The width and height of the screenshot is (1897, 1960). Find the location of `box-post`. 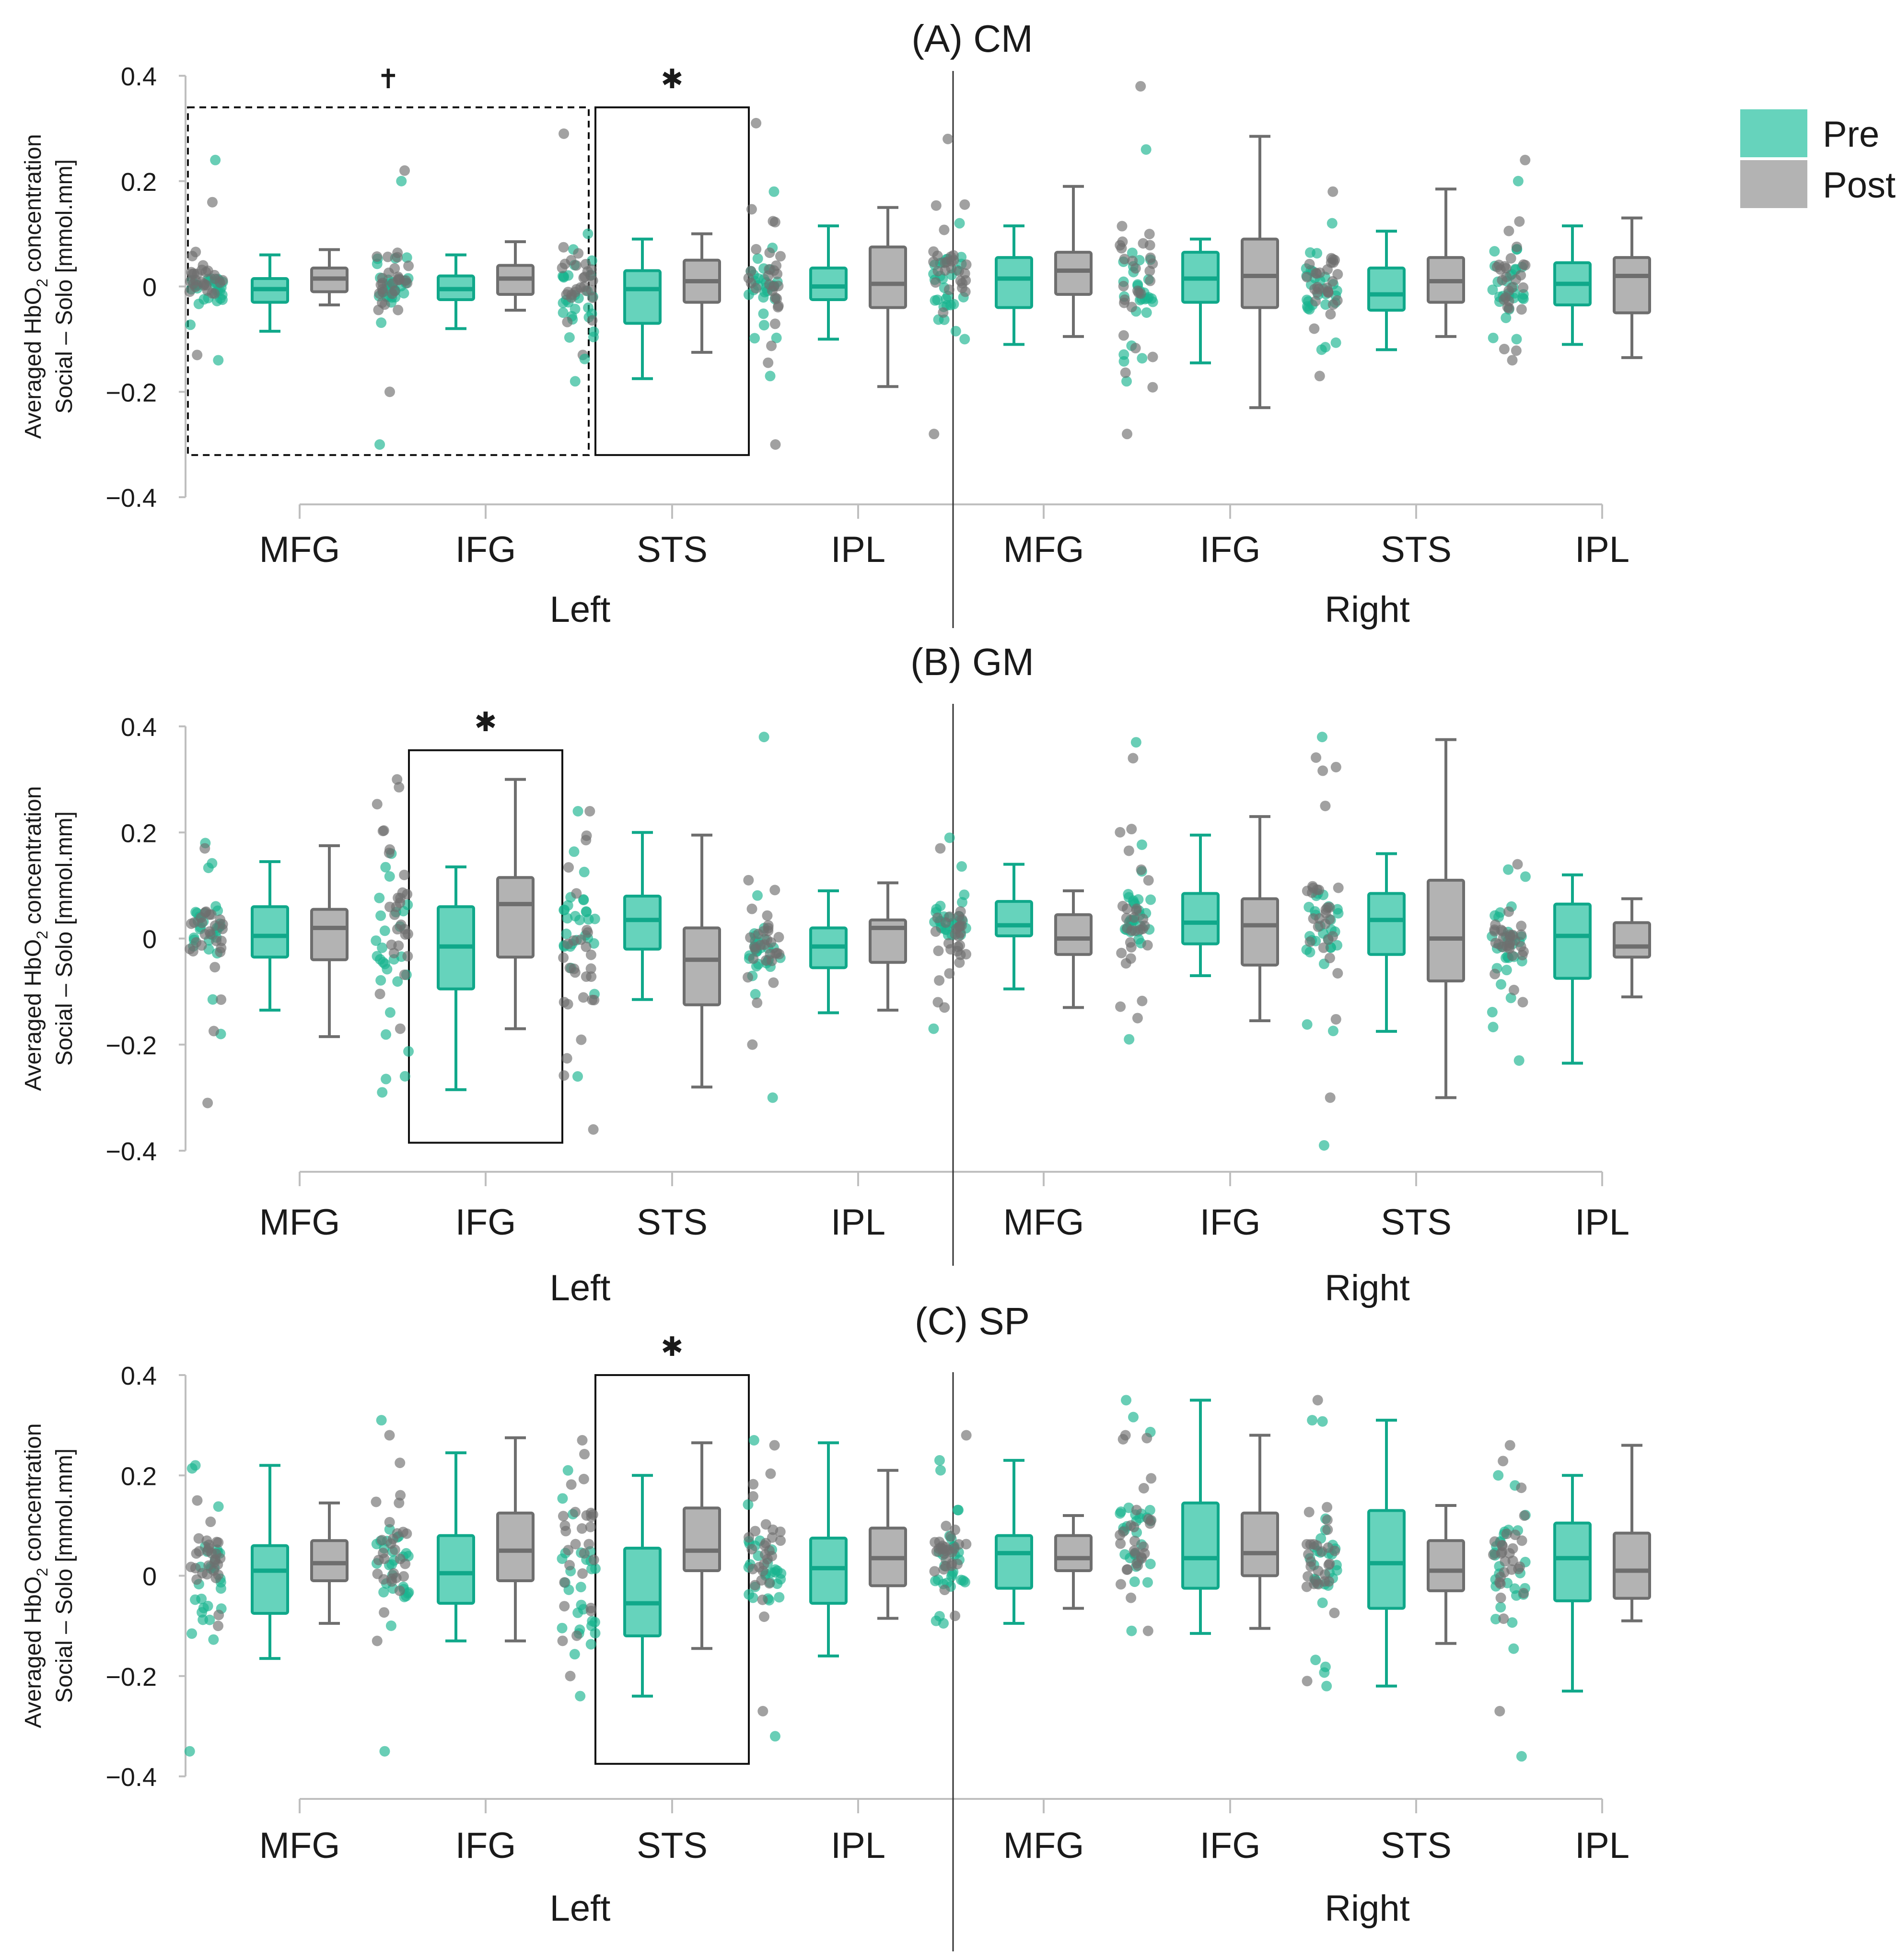

box-post is located at coordinates (888, 946).